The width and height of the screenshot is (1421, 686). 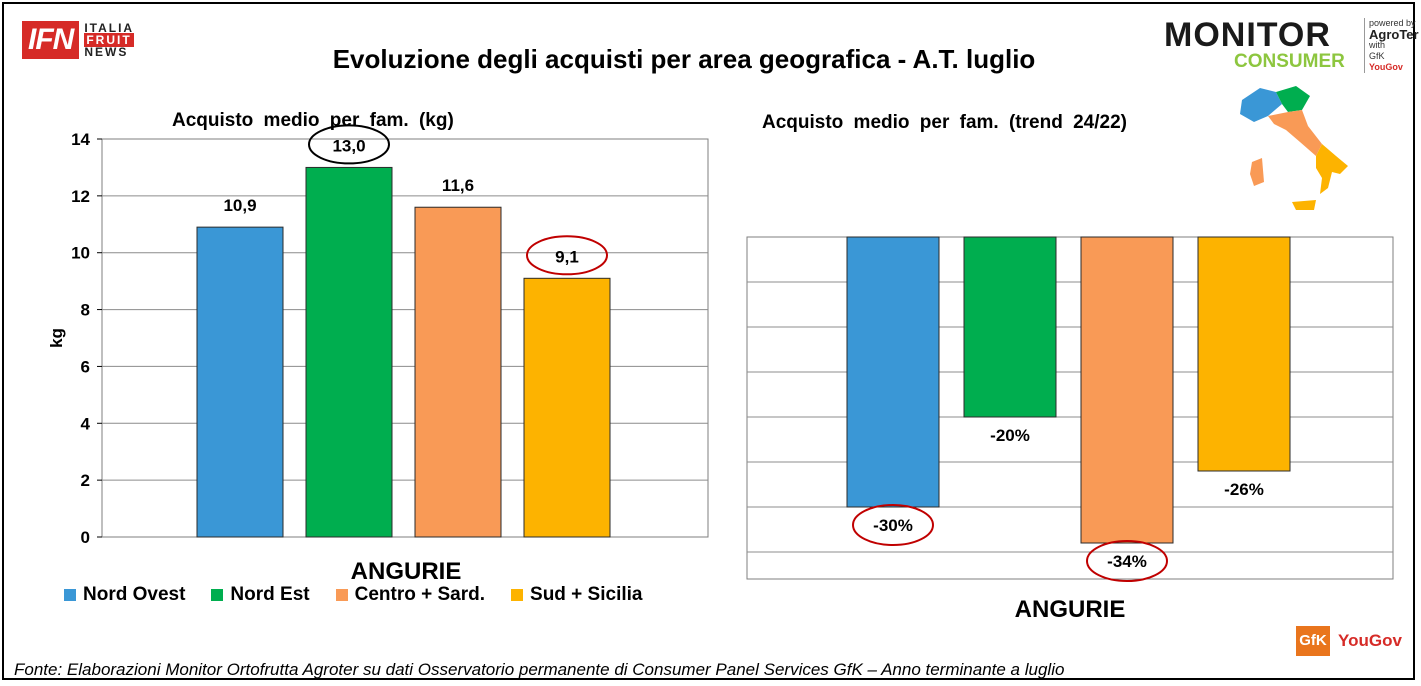 I want to click on ifn-logo: IFN ITALIA FRUIT NEWS, so click(x=78, y=40).